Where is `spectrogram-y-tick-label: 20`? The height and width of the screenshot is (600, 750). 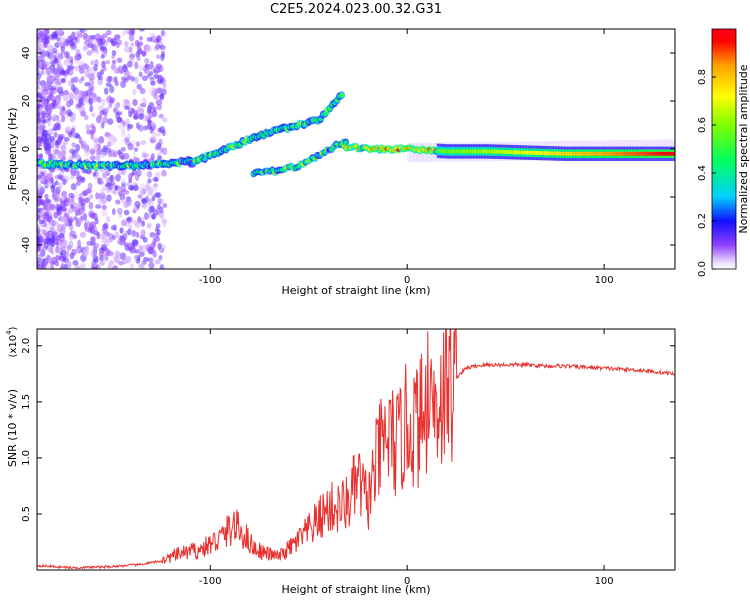
spectrogram-y-tick-label: 20 is located at coordinates (26, 101).